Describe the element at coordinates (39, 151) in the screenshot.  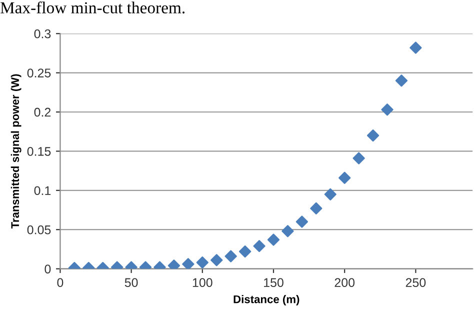
I see `y-tick-label: 0.15` at that location.